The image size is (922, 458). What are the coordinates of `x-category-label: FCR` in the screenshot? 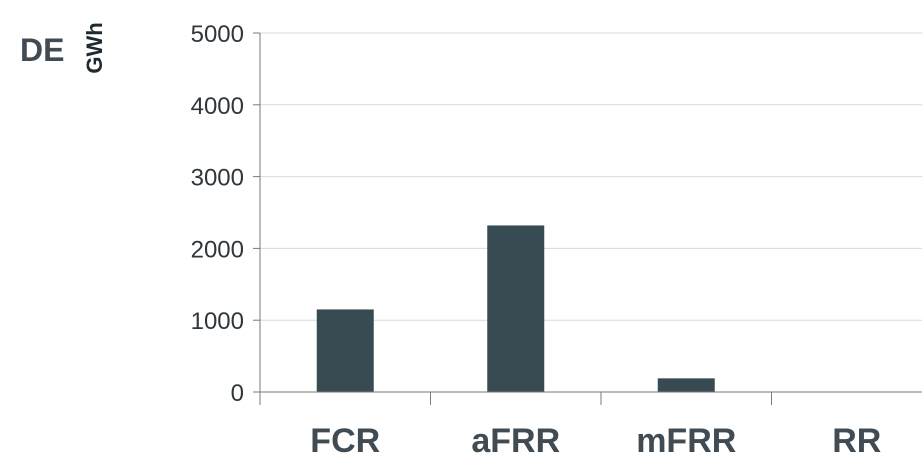 It's located at (345, 440).